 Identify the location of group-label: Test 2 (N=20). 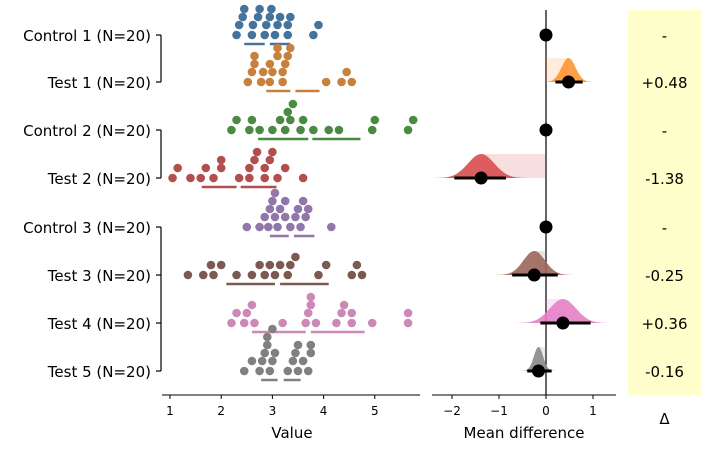
(99, 179).